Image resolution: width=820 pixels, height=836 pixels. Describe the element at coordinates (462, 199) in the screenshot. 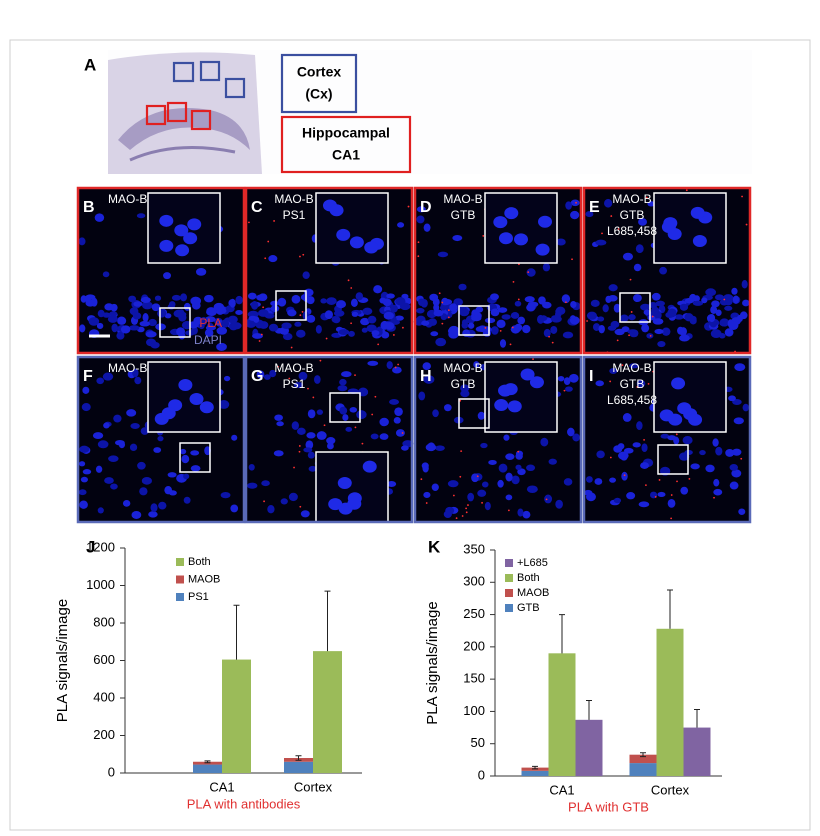

I see `panel-label: MAO-B` at that location.